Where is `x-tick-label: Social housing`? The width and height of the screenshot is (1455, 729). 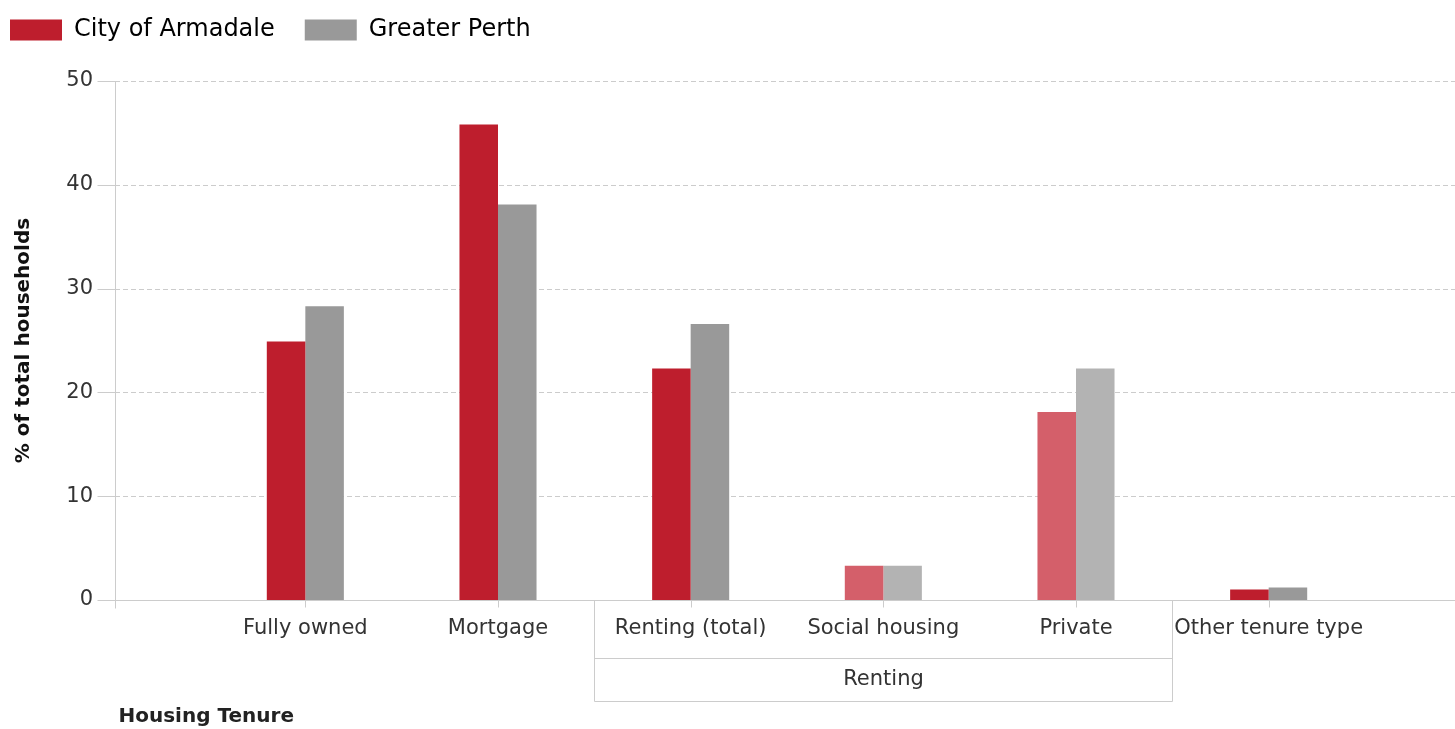
x-tick-label: Social housing is located at coordinates (883, 627).